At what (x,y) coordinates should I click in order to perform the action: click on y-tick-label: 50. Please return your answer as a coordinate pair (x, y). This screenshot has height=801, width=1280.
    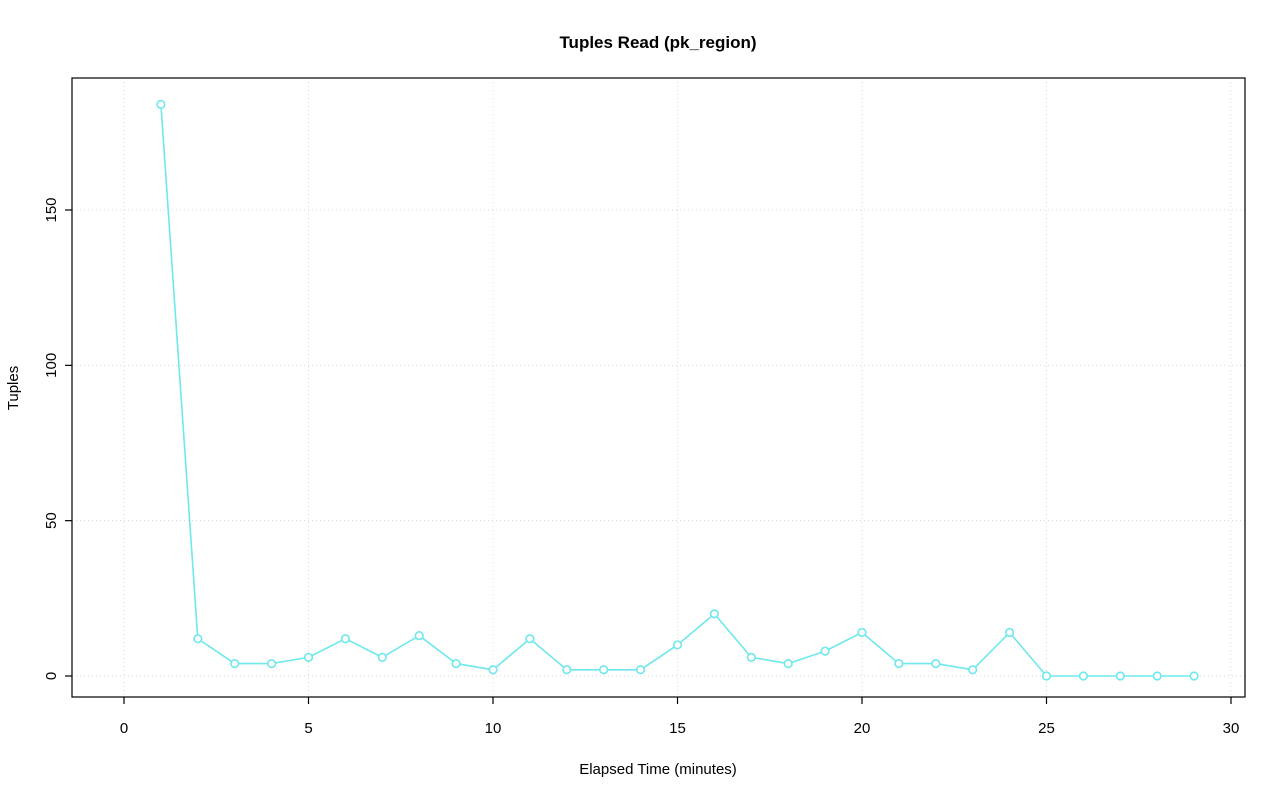
    Looking at the image, I should click on (51, 520).